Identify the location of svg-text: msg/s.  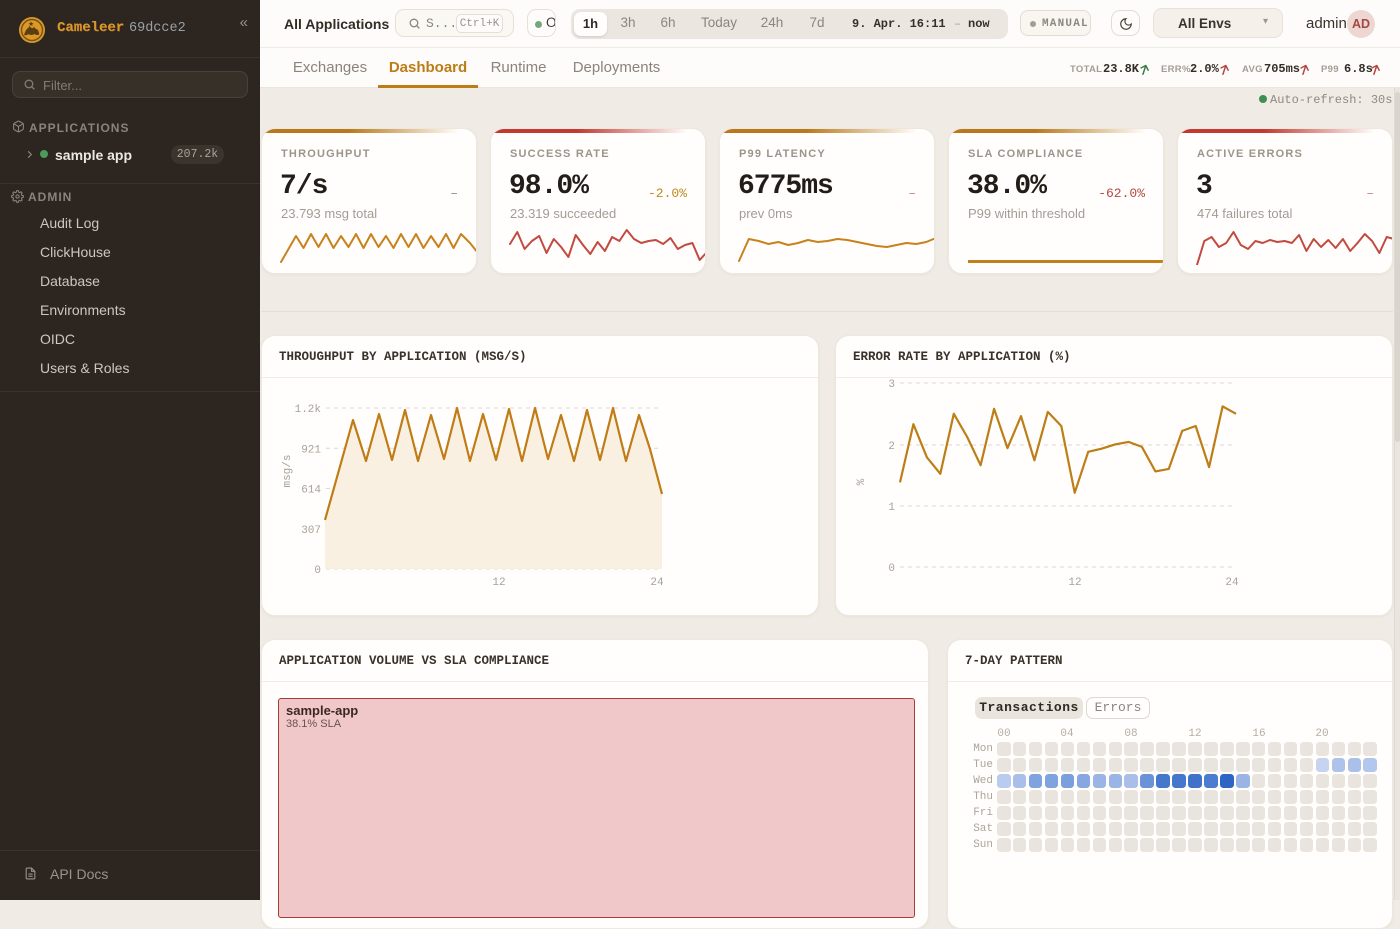
(288, 470).